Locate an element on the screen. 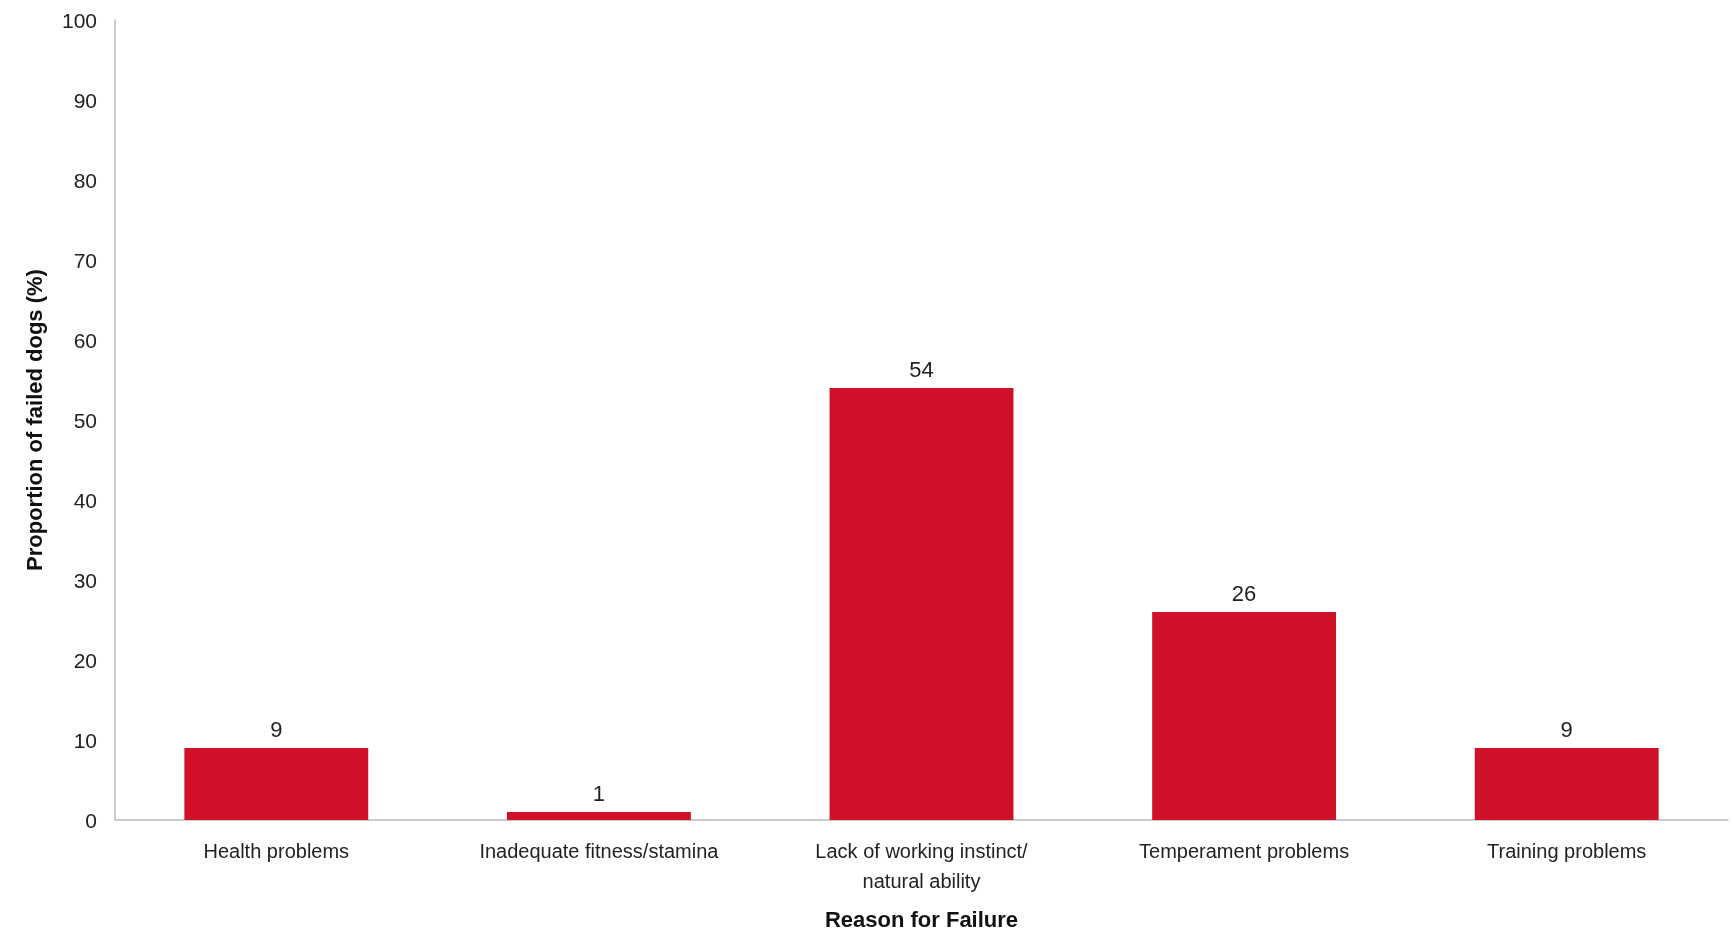 This screenshot has height=940, width=1733. x-axis-title: Reason for Failure is located at coordinates (921, 919).